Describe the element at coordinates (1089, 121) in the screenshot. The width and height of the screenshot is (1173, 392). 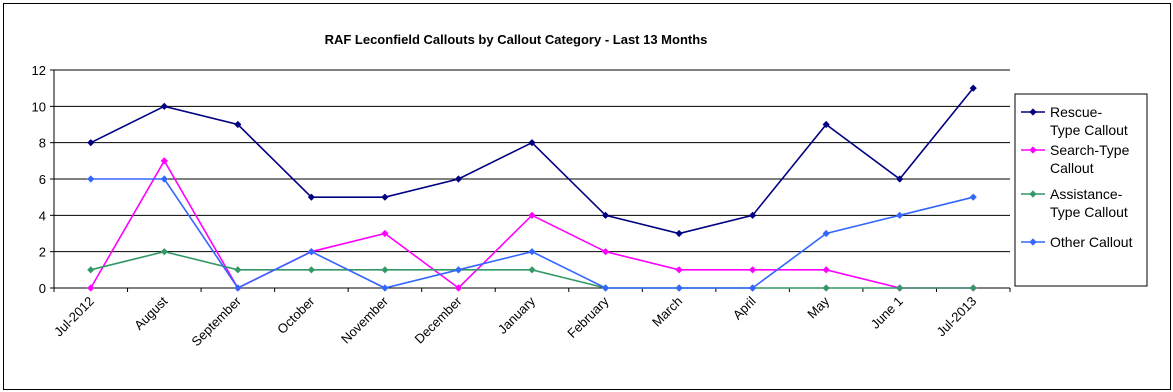
I see `legend-label: Rescue-Type Callout` at that location.